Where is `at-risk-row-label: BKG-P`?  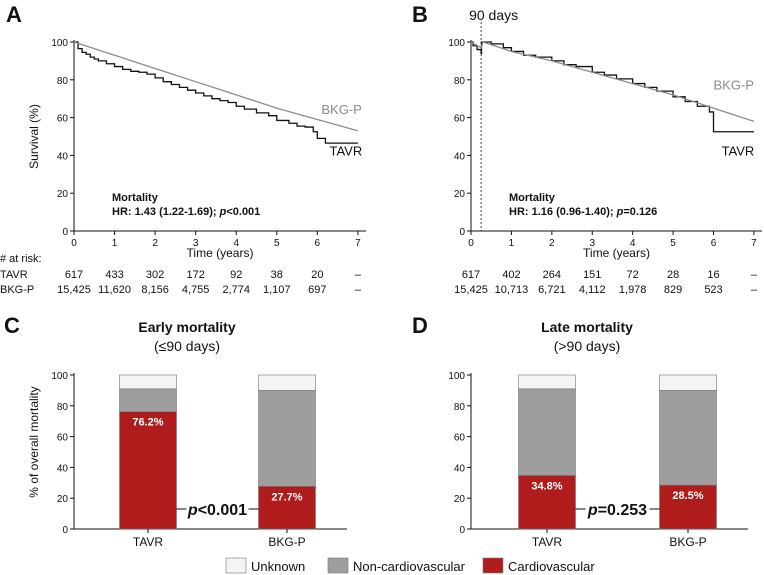 at-risk-row-label: BKG-P is located at coordinates (17, 290).